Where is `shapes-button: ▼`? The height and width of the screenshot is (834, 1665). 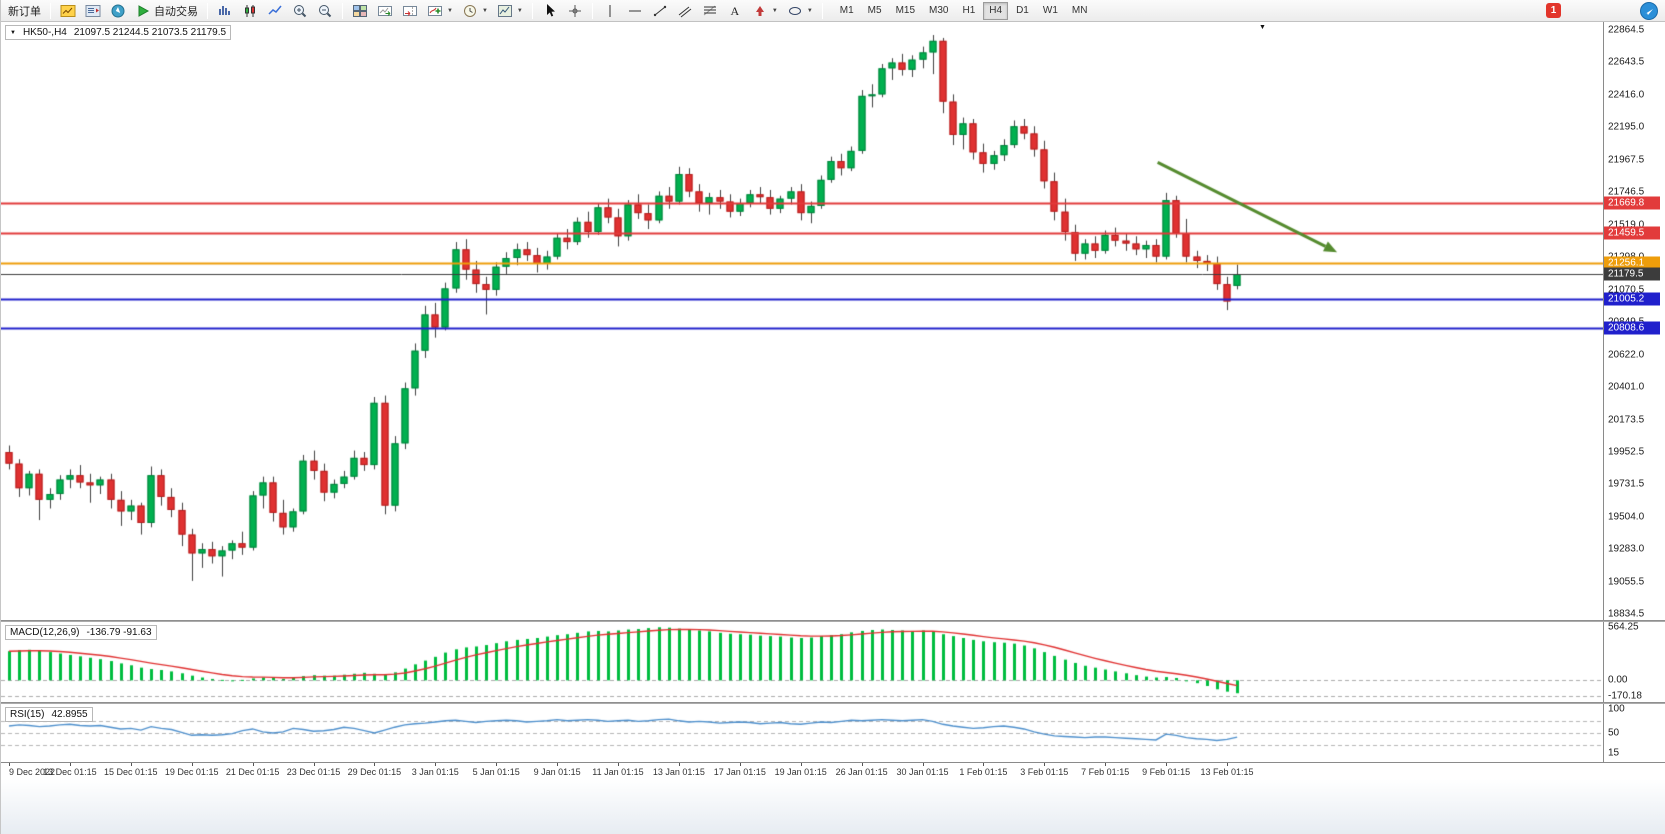 shapes-button: ▼ is located at coordinates (800, 11).